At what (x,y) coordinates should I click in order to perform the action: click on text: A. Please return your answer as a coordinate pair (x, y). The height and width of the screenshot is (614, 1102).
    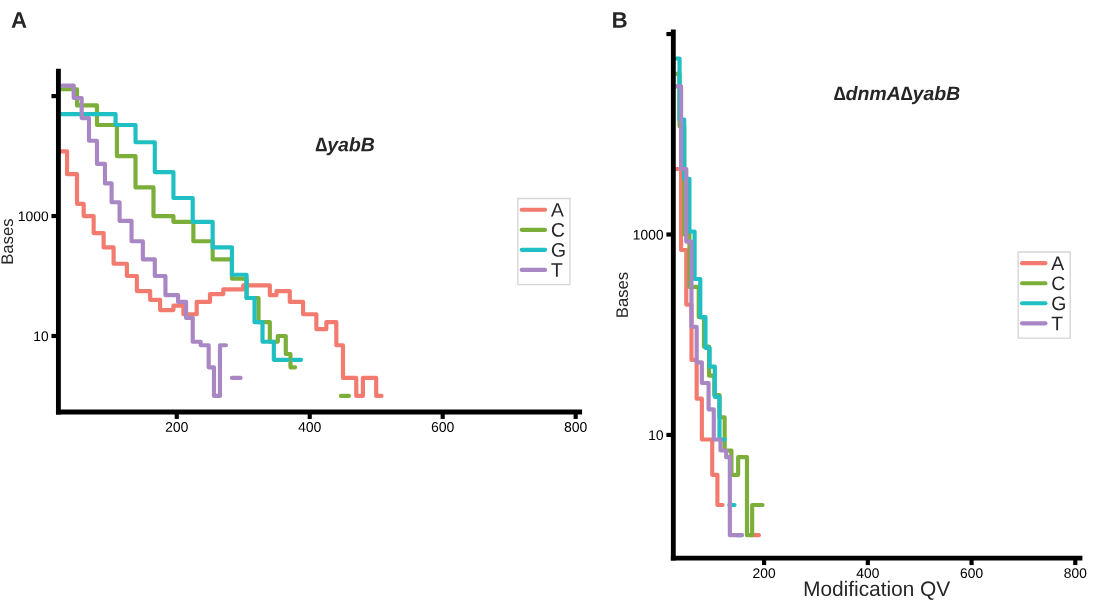
    Looking at the image, I should click on (19, 20).